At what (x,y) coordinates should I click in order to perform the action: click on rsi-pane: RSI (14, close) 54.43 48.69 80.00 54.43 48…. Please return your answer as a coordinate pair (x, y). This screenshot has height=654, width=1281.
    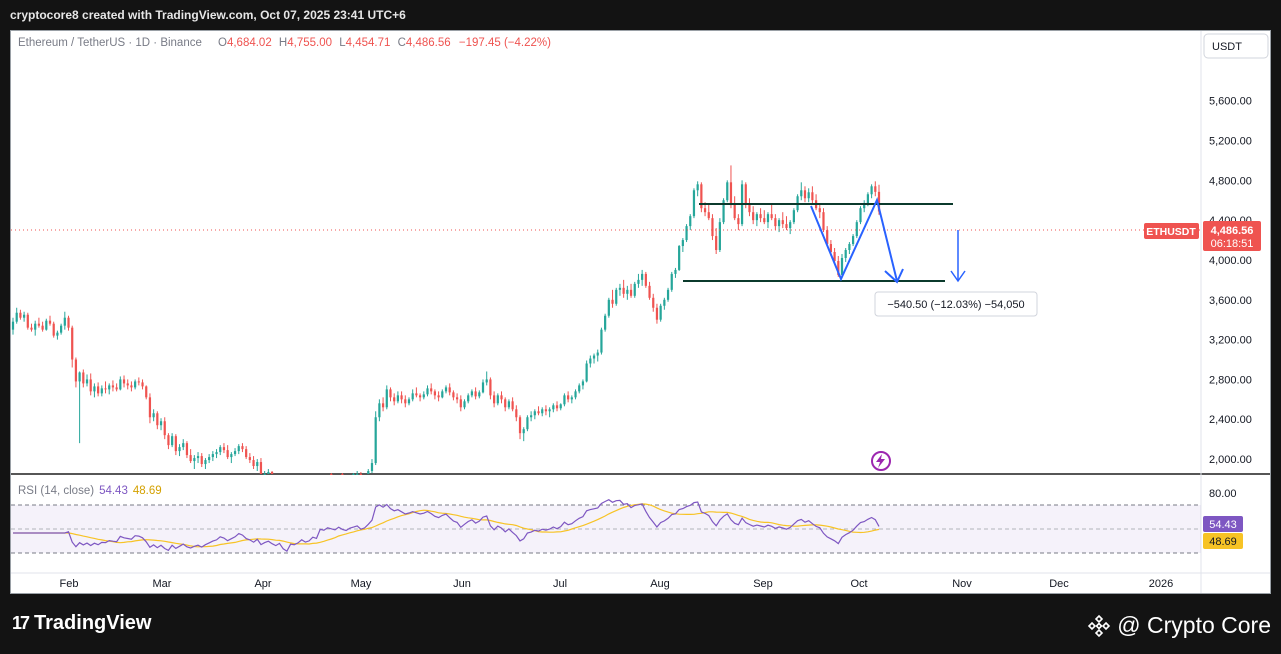
    Looking at the image, I should click on (627, 519).